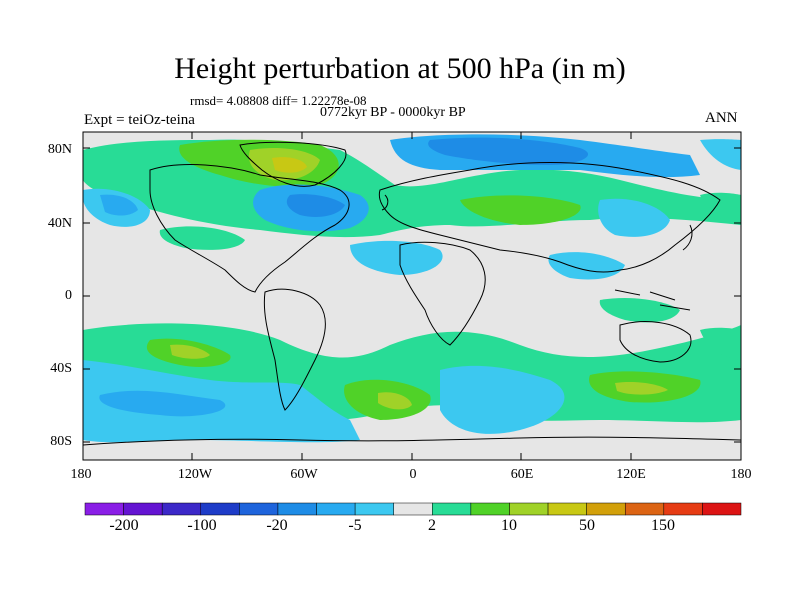  What do you see at coordinates (395, 401) in the screenshot?
I see `contour-yellow-core-satl` at bounding box center [395, 401].